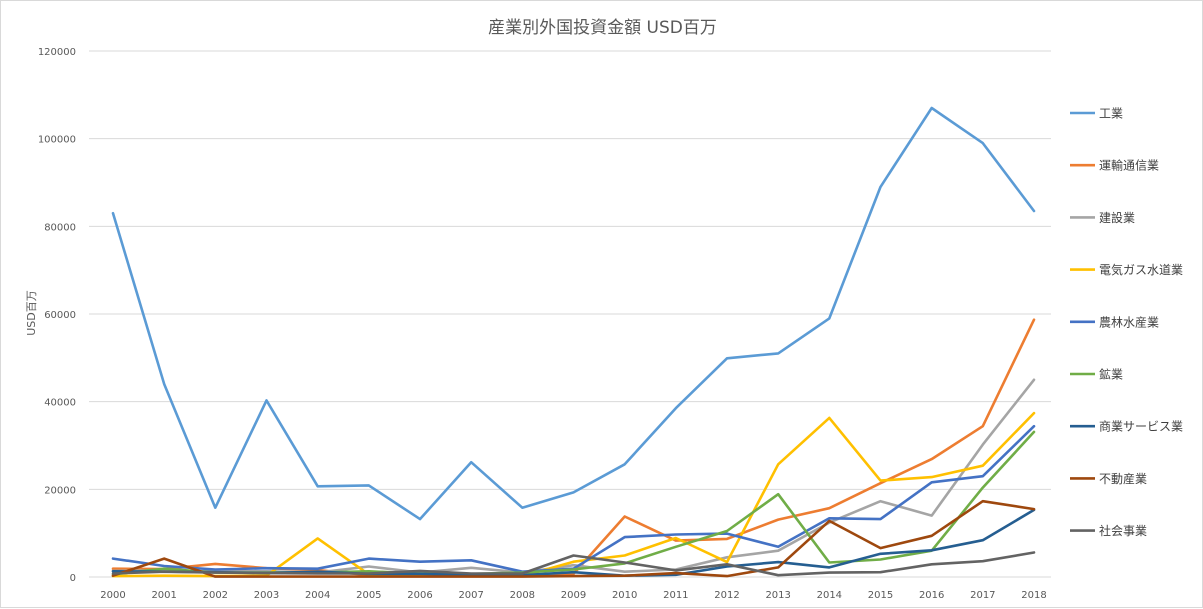 This screenshot has height=609, width=1203. I want to click on legend-item: 運輸通信業, so click(1114, 165).